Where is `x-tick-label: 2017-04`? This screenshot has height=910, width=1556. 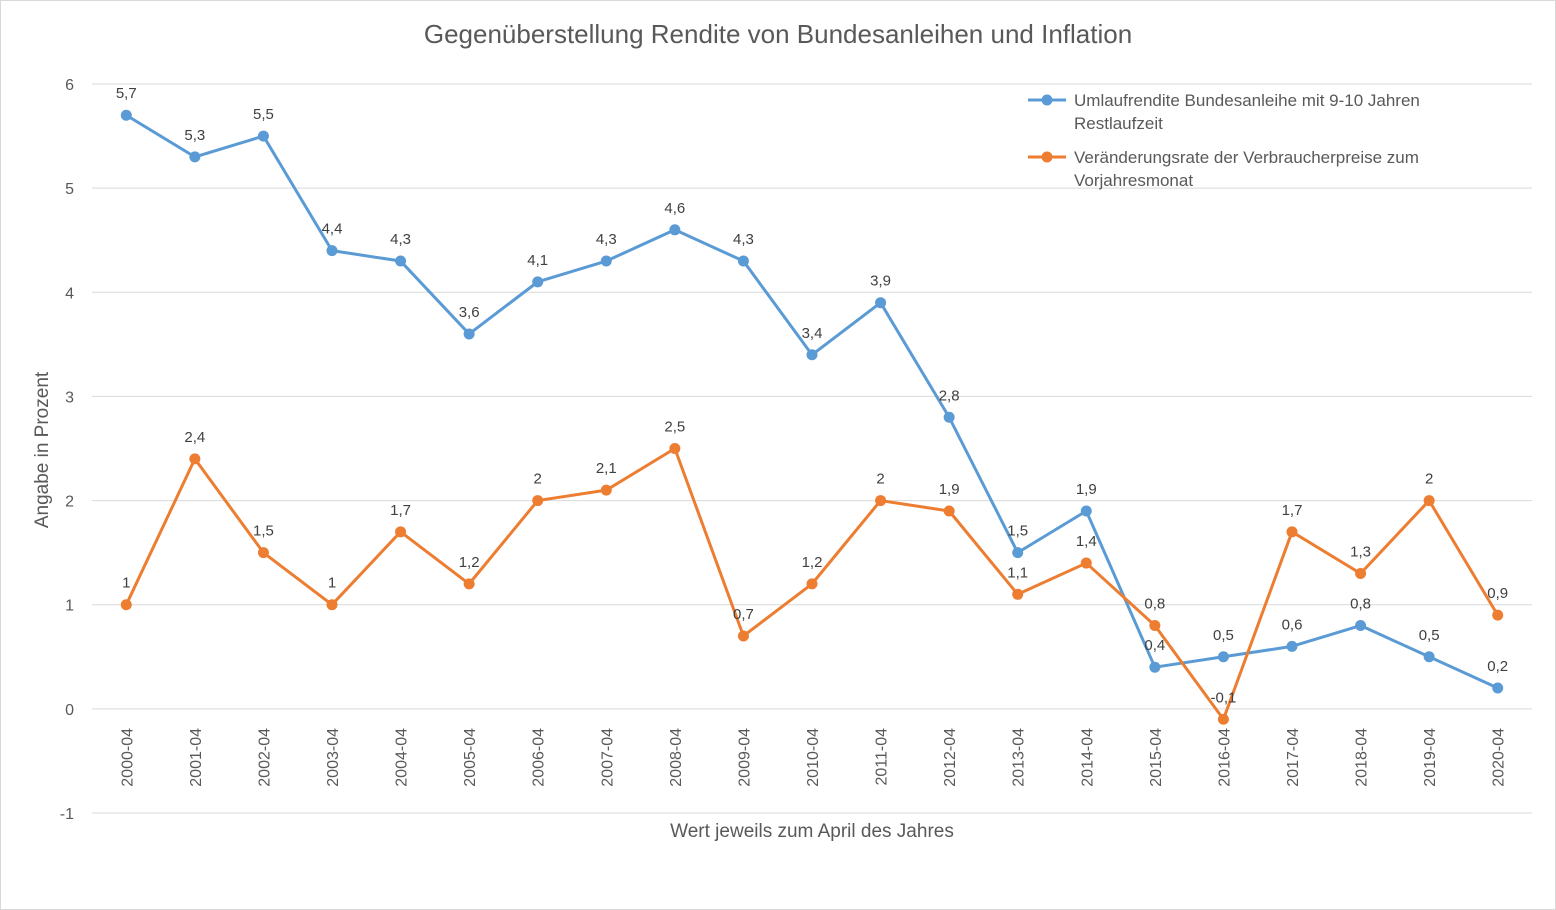
x-tick-label: 2017-04 is located at coordinates (1293, 757).